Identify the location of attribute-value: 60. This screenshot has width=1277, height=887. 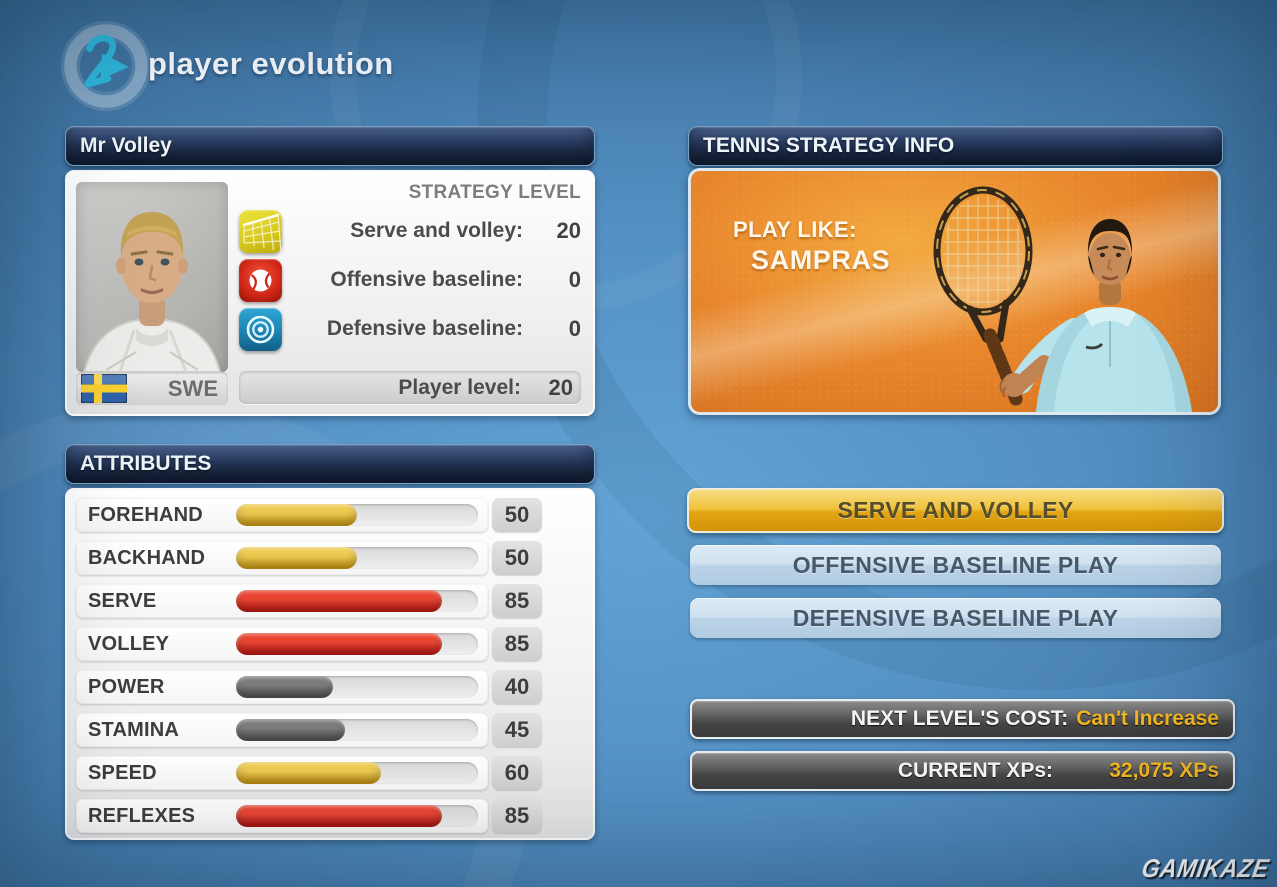
(517, 773).